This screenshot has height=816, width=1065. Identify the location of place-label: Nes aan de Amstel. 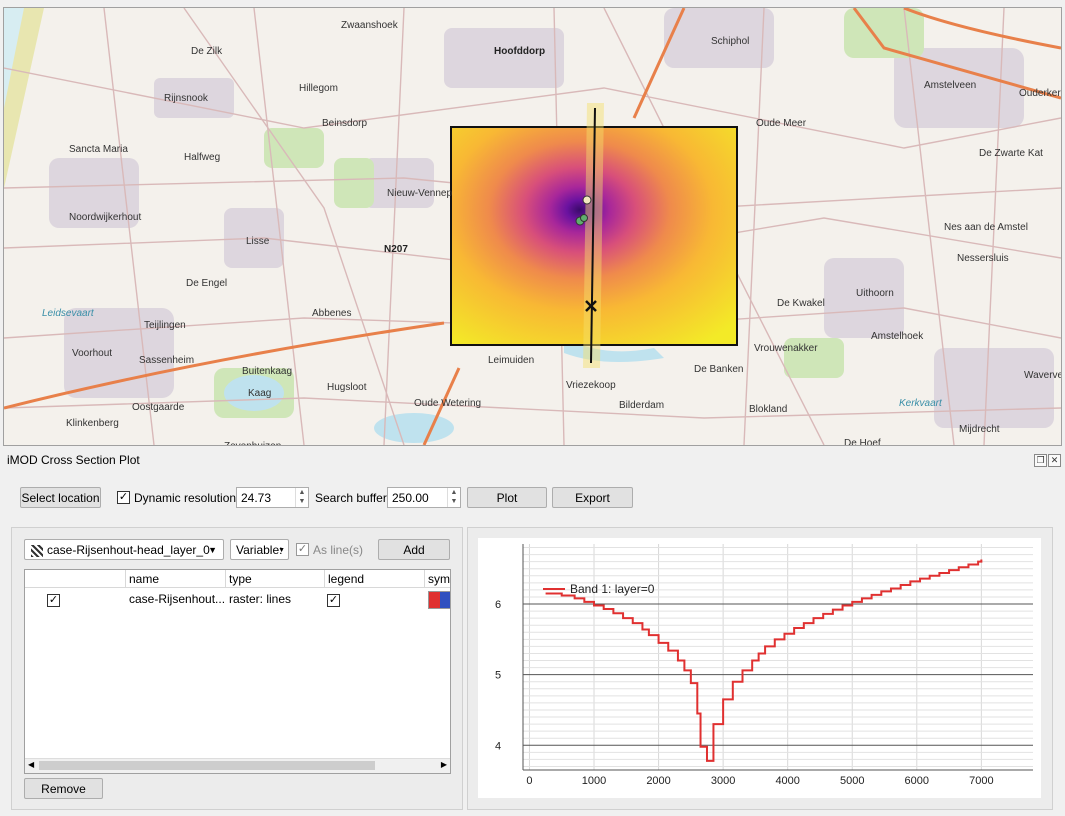
(986, 227).